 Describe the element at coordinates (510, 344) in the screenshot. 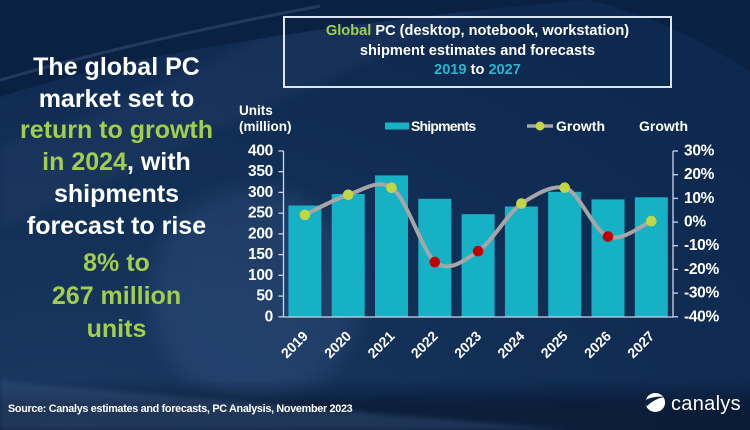

I see `svg-text: 2024` at that location.